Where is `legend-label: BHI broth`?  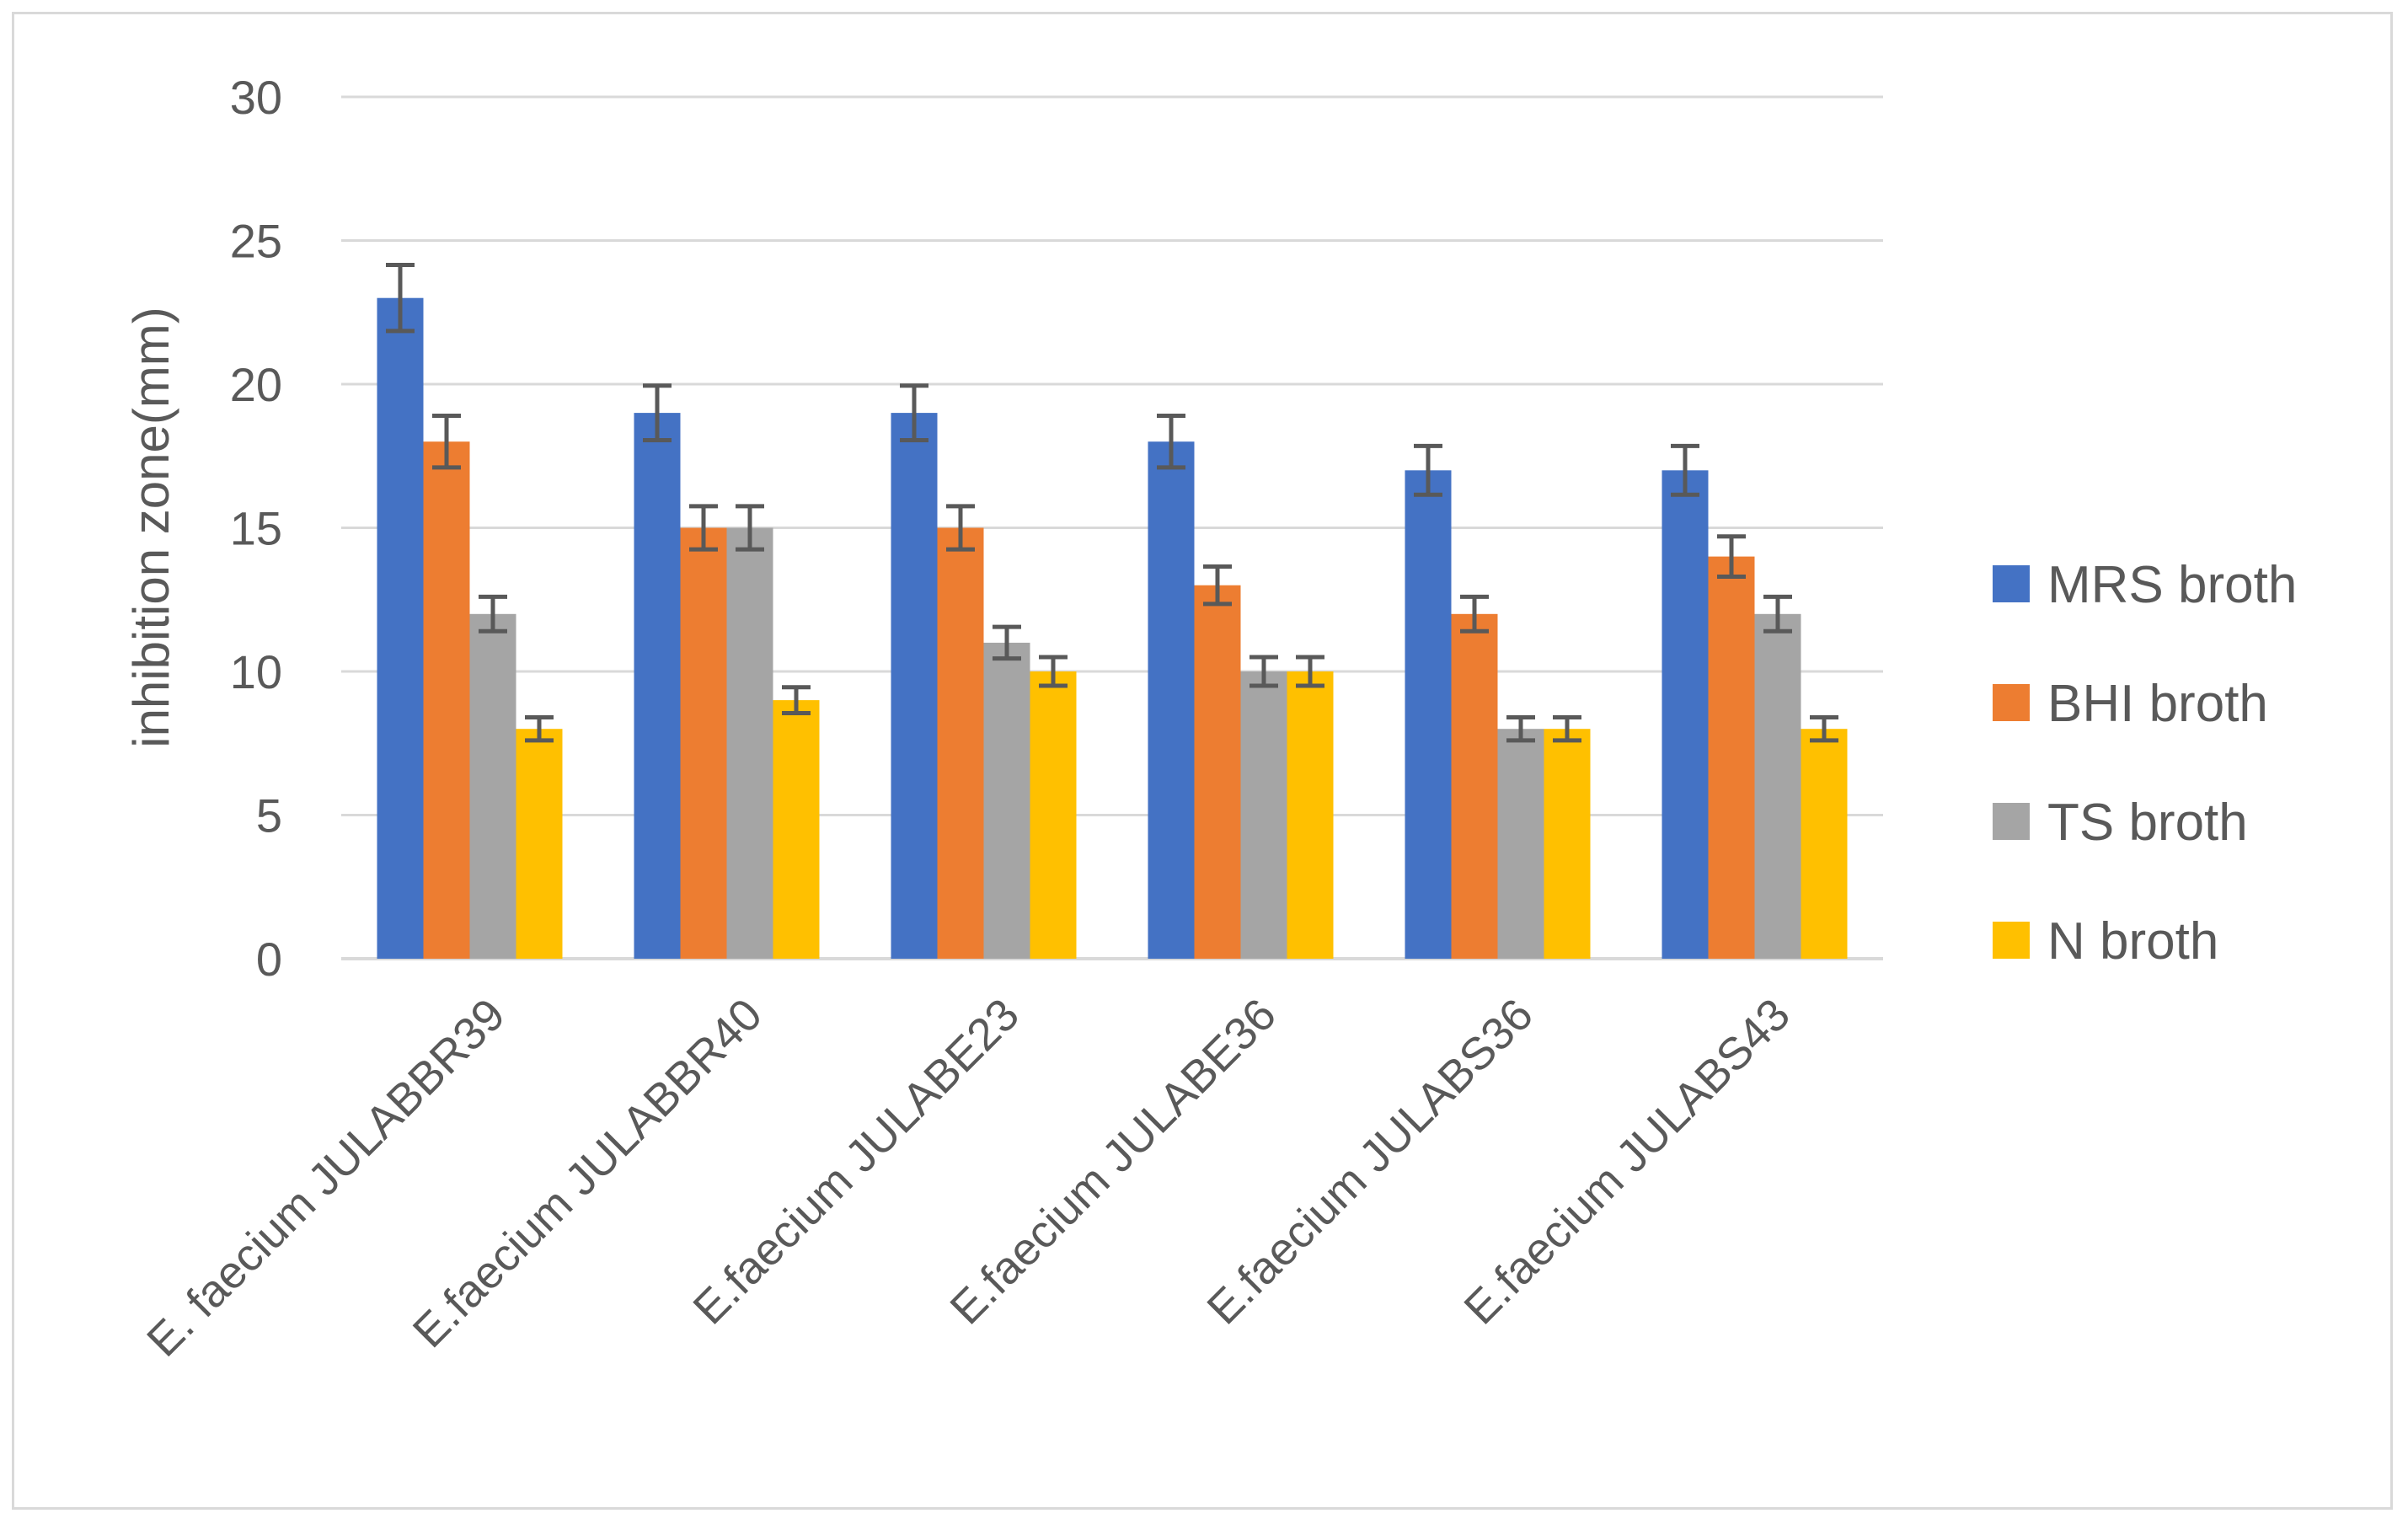 legend-label: BHI broth is located at coordinates (2157, 704).